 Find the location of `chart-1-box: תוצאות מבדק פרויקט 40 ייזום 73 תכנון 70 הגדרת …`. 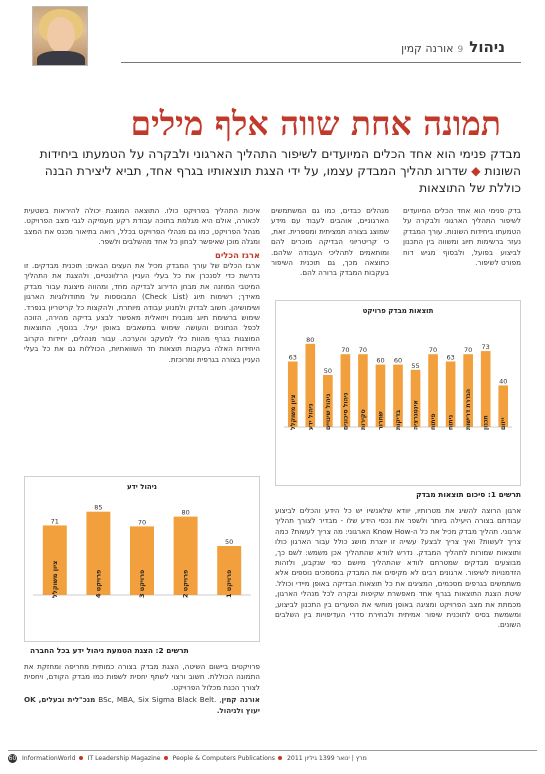

chart-1-box: תוצאות מבדק פרויקט 40 ייזום 73 תכנון 70 הגדרת … is located at coordinates (398, 393).